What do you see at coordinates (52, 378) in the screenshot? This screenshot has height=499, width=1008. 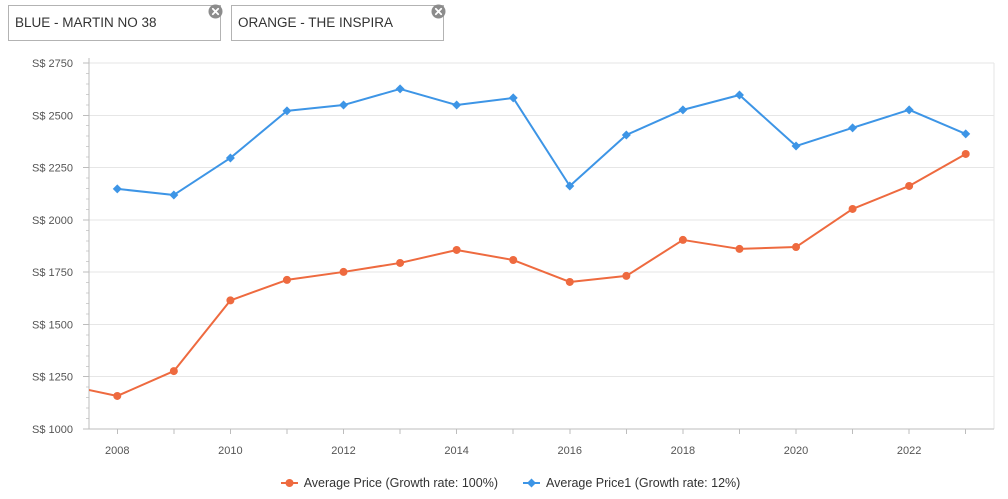 I see `y-tick-label: S$ 1250` at bounding box center [52, 378].